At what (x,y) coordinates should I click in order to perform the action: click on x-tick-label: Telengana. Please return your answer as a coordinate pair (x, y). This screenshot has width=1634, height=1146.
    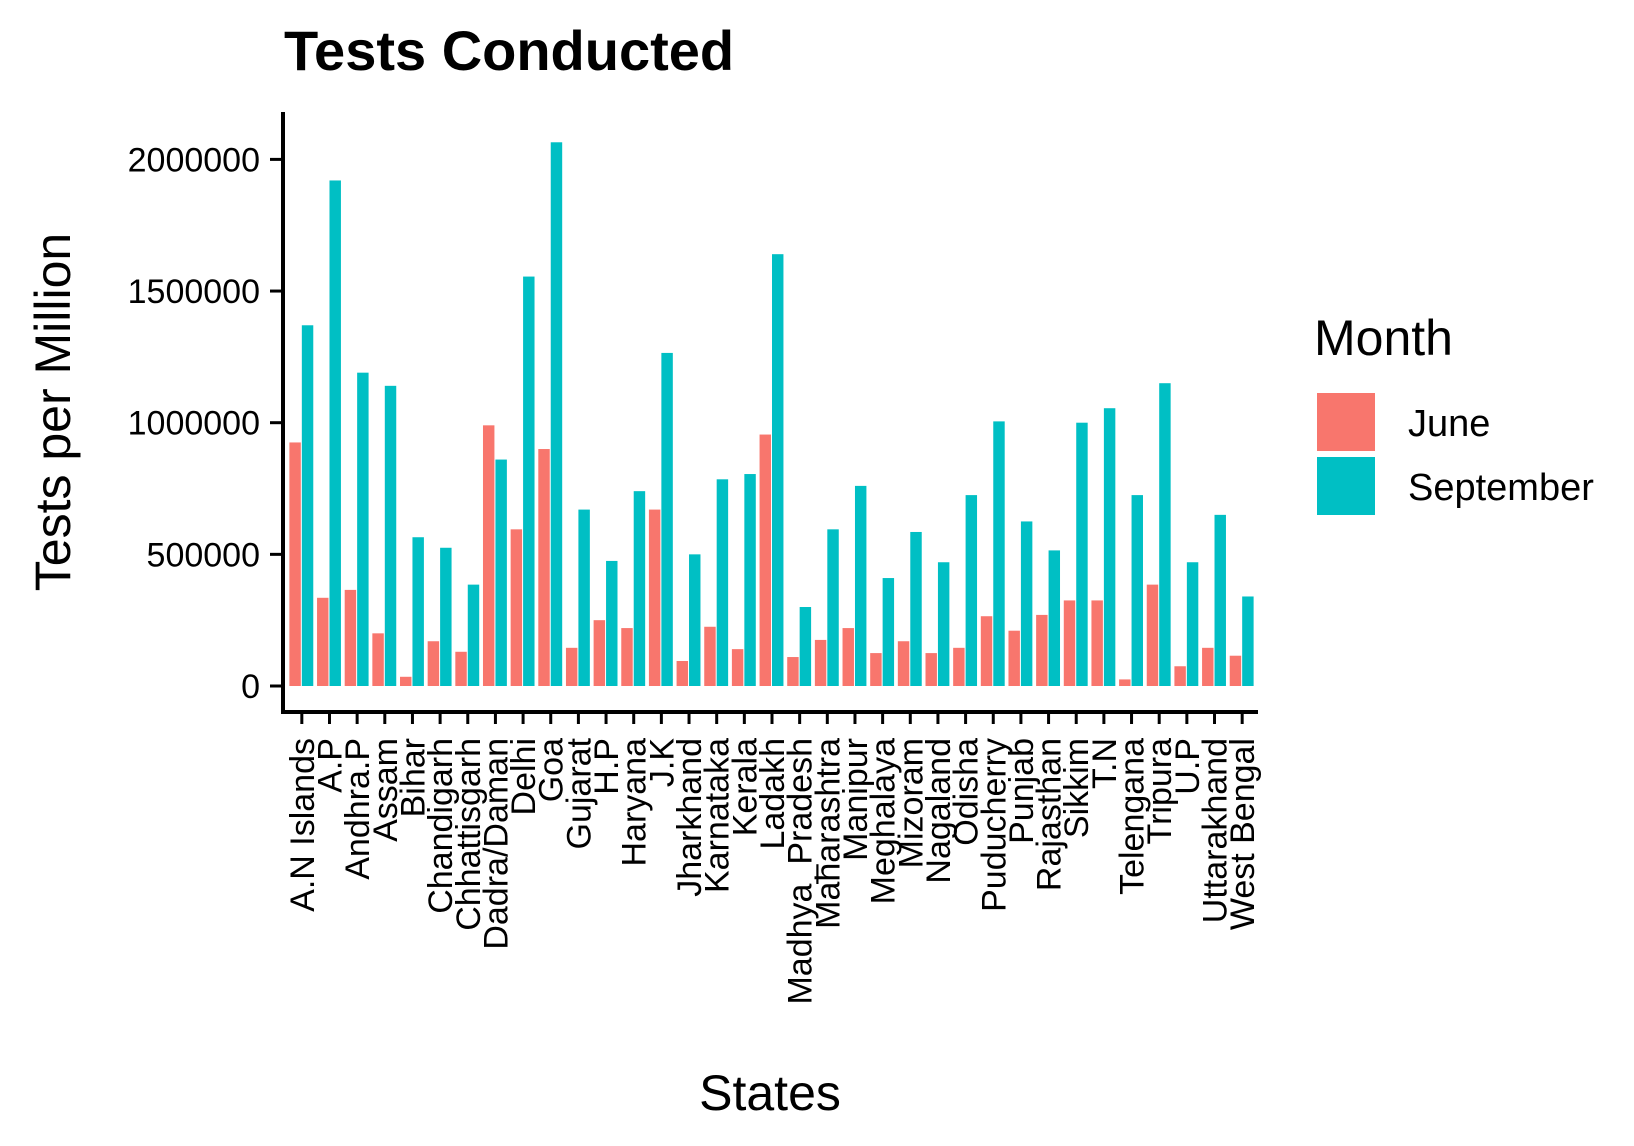
    Looking at the image, I should click on (1133, 816).